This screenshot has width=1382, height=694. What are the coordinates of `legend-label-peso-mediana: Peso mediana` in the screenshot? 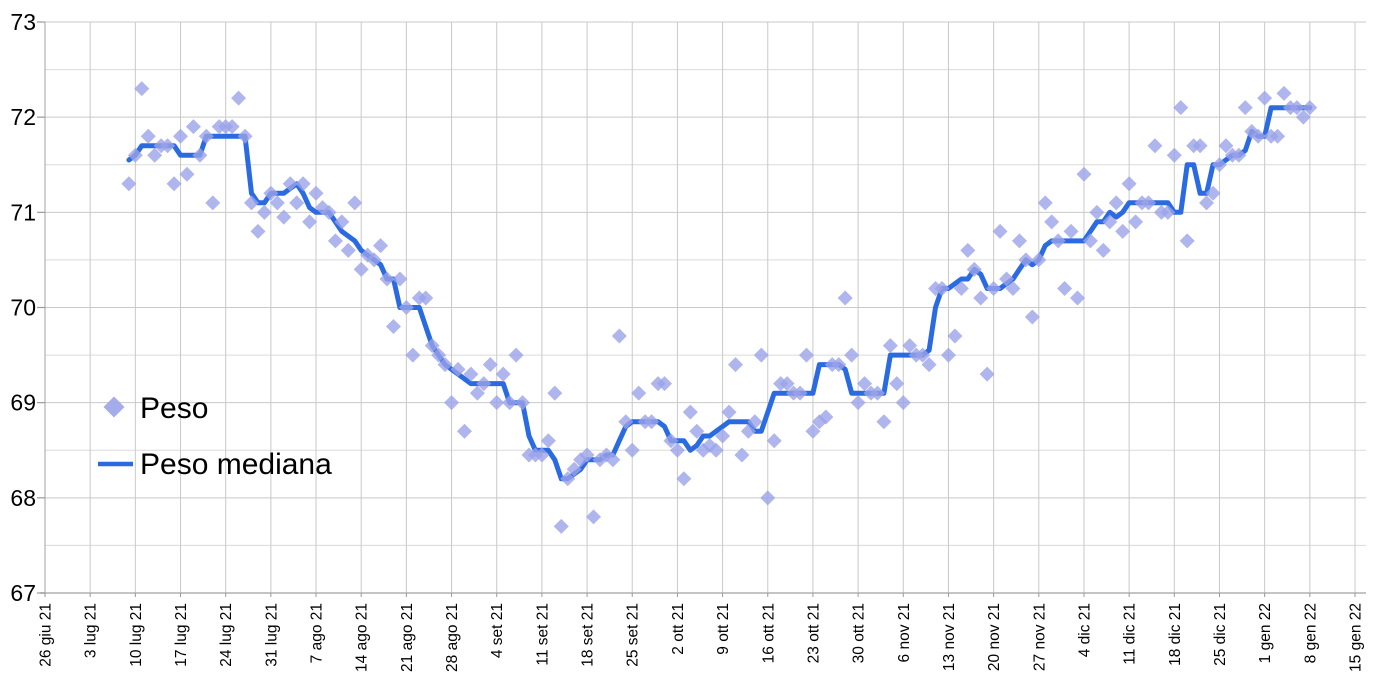 It's located at (236, 464).